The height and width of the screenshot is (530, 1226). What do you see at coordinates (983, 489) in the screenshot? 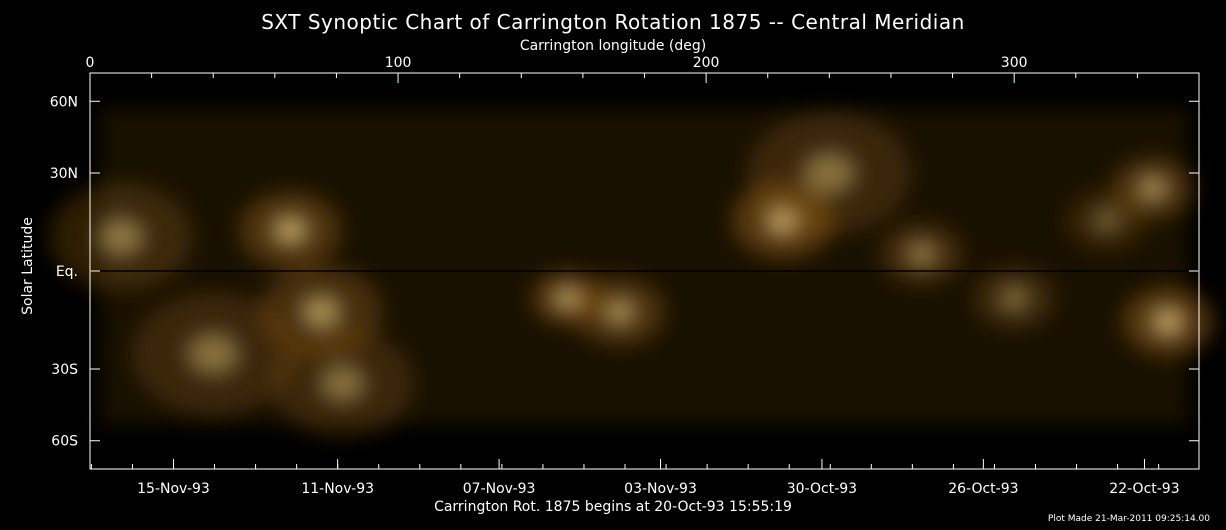
I see `bottom-tick-label: 26-Oct-93` at bounding box center [983, 489].